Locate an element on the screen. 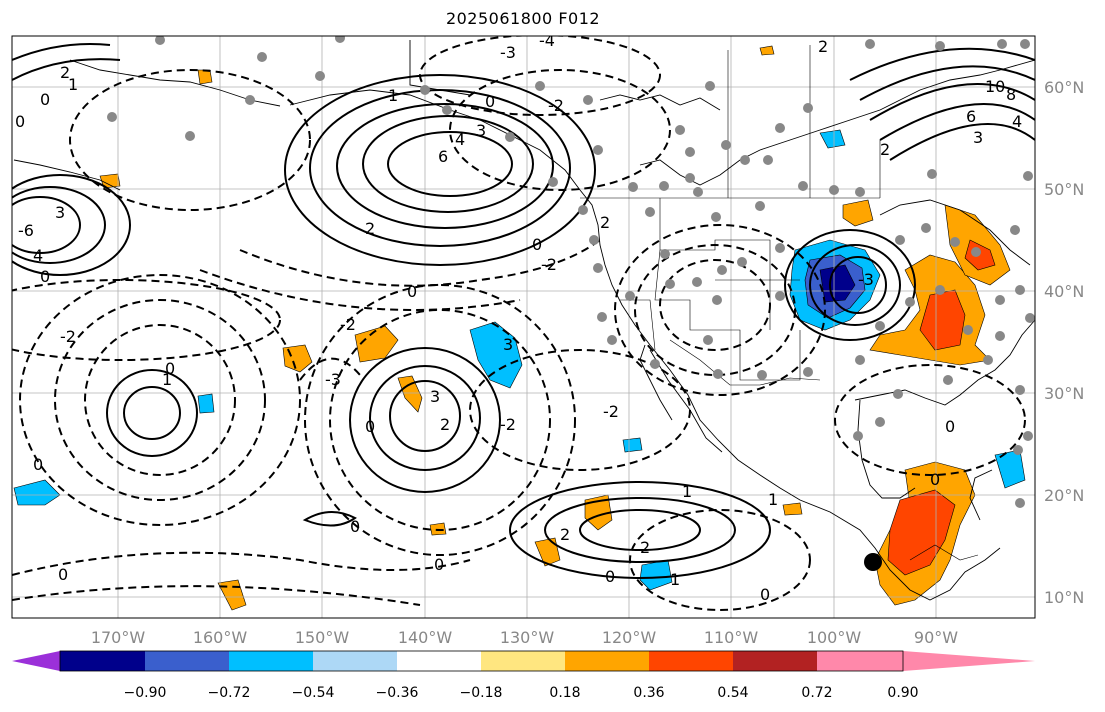 The width and height of the screenshot is (1105, 712). colorbar-extend-min is located at coordinates (36, 661).